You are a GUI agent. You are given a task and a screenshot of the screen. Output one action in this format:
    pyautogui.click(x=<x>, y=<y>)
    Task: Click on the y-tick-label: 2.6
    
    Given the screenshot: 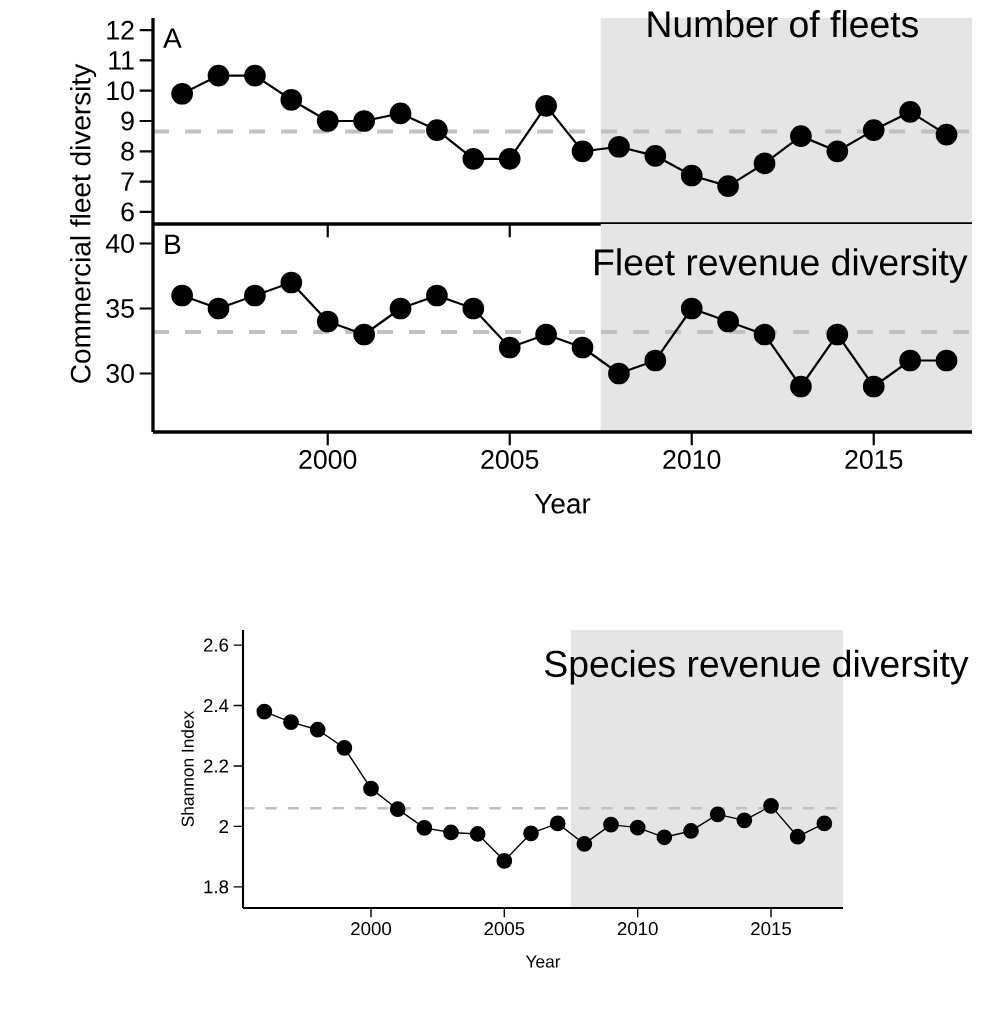 What is the action you would take?
    pyautogui.click(x=216, y=645)
    